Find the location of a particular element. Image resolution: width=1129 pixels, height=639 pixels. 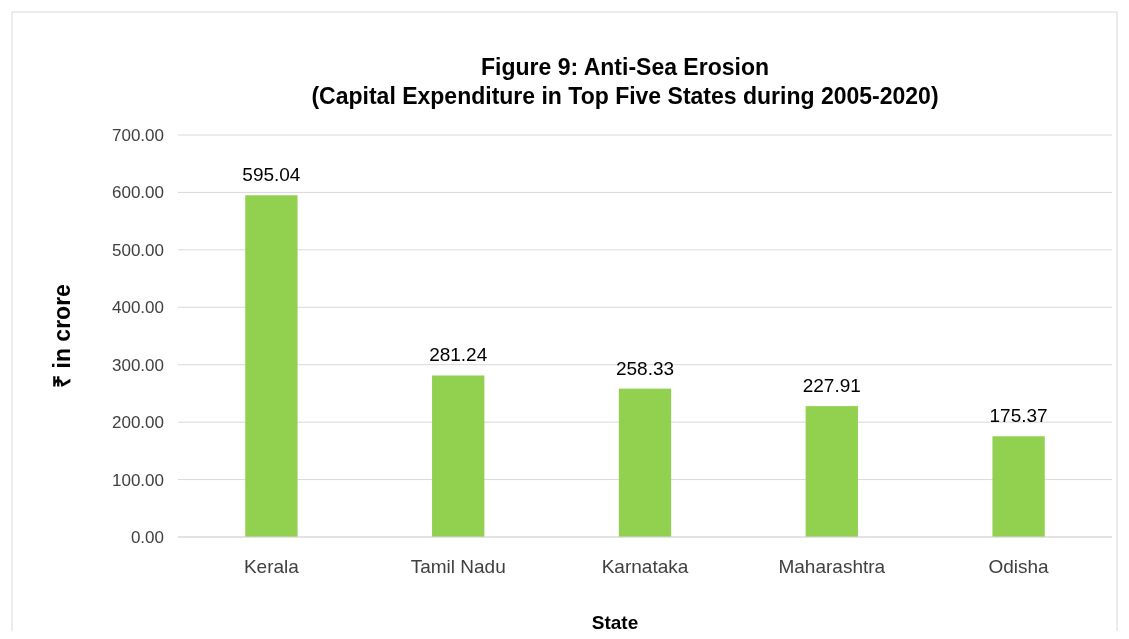

x-axis-title: State is located at coordinates (615, 622).